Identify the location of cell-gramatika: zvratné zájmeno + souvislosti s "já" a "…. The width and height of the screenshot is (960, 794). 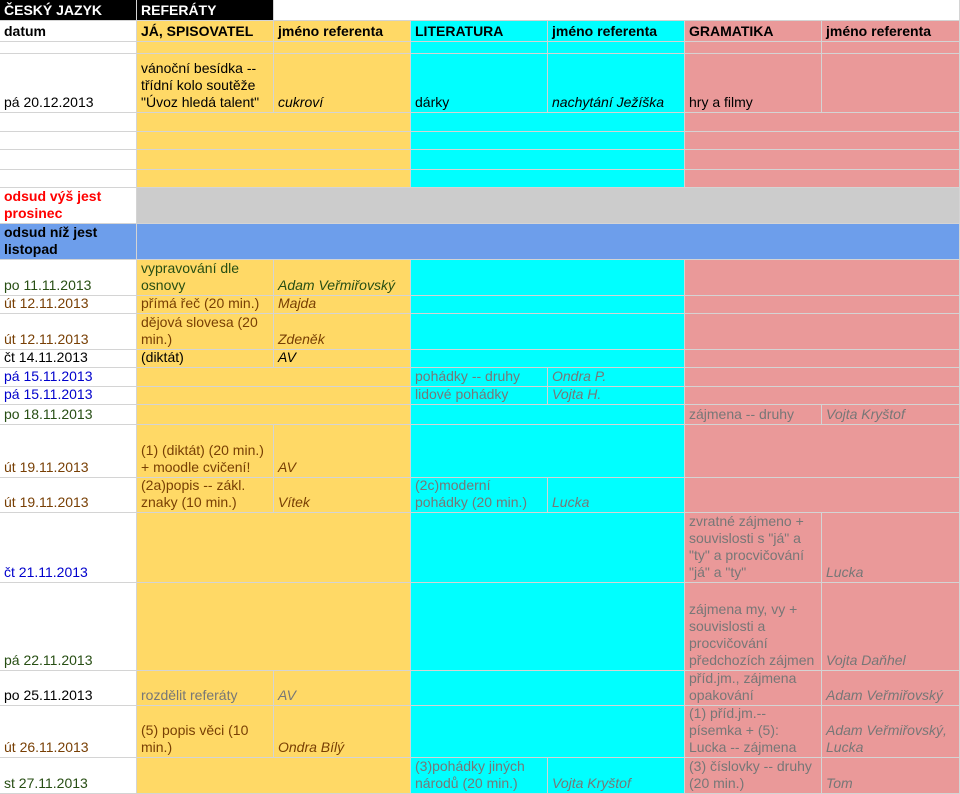
(753, 548).